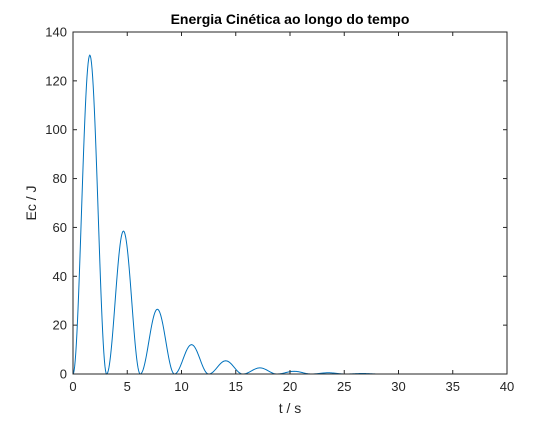  What do you see at coordinates (127, 386) in the screenshot?
I see `x-tick-label: 5` at bounding box center [127, 386].